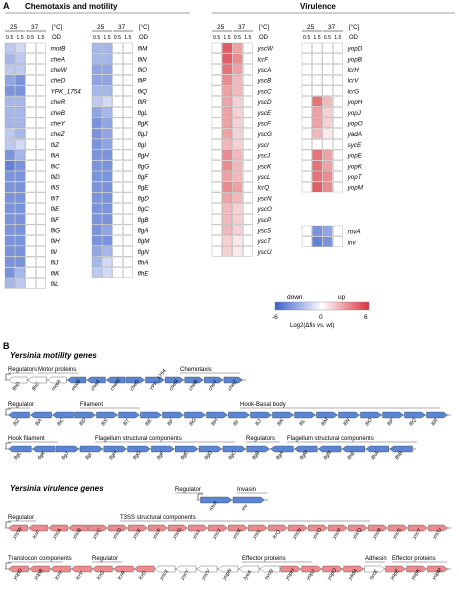 Image resolution: width=459 pixels, height=600 pixels. I want to click on operon-section-title: Regulators, so click(22, 370).